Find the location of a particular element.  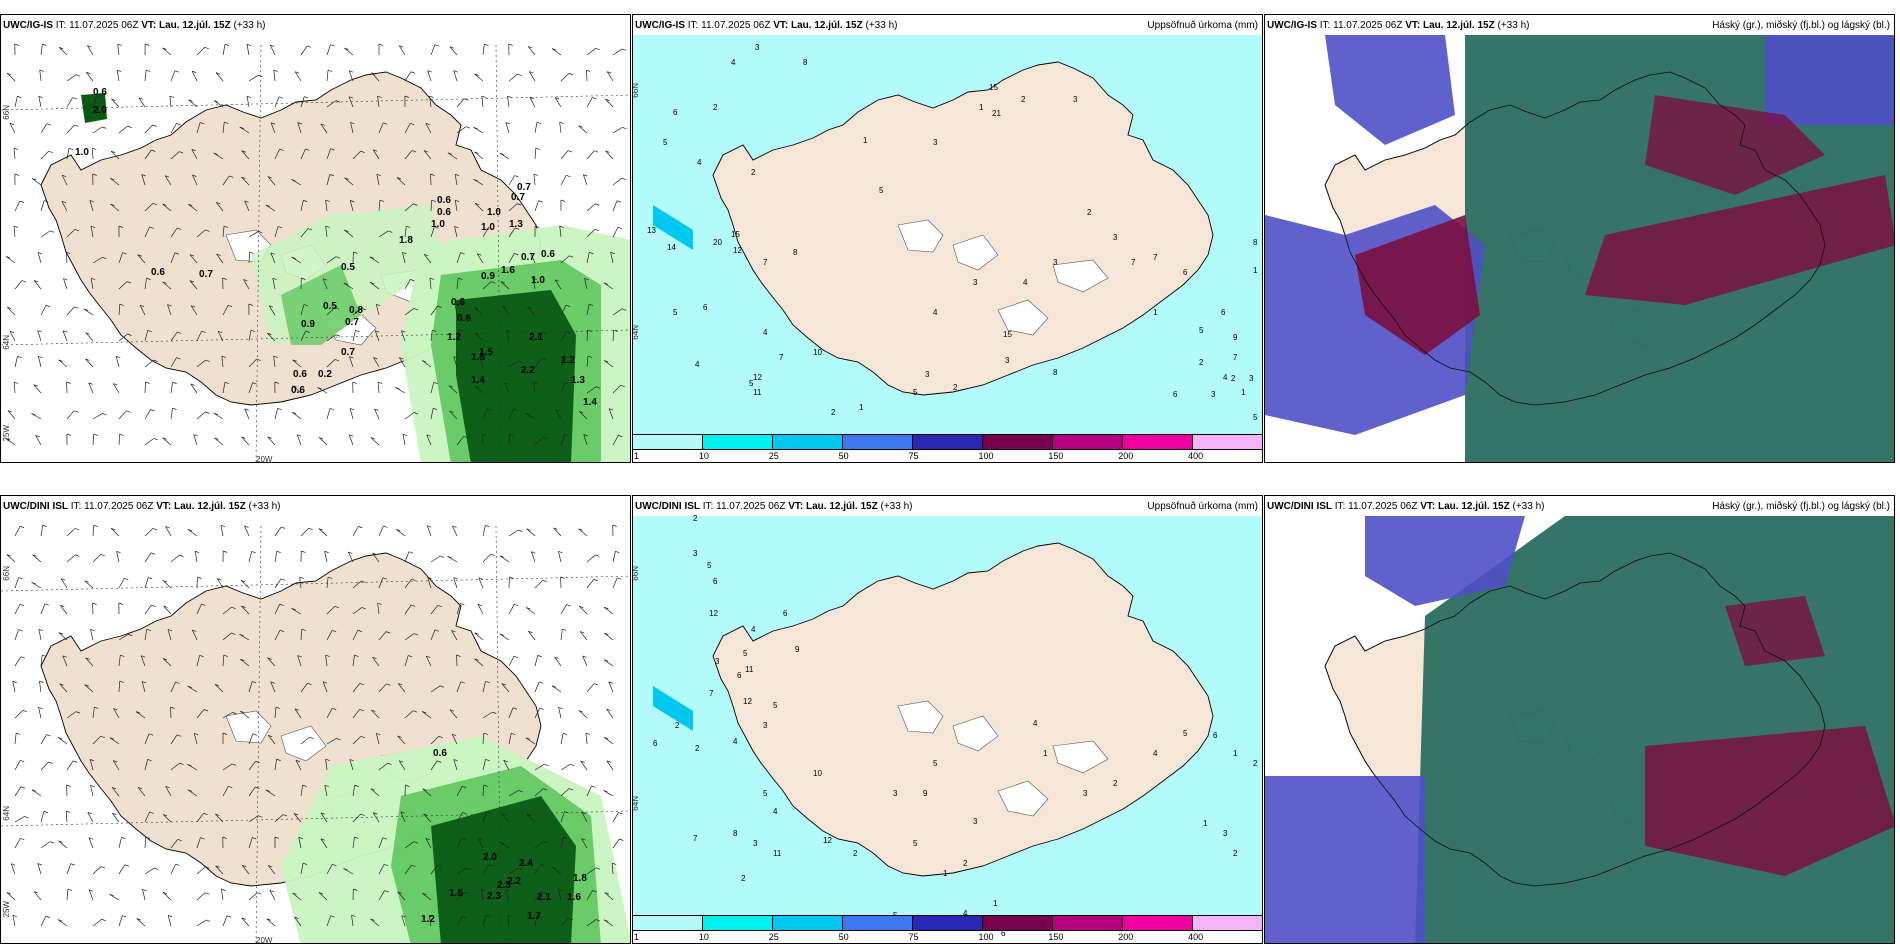

value-label: 0.6 is located at coordinates (444, 200).